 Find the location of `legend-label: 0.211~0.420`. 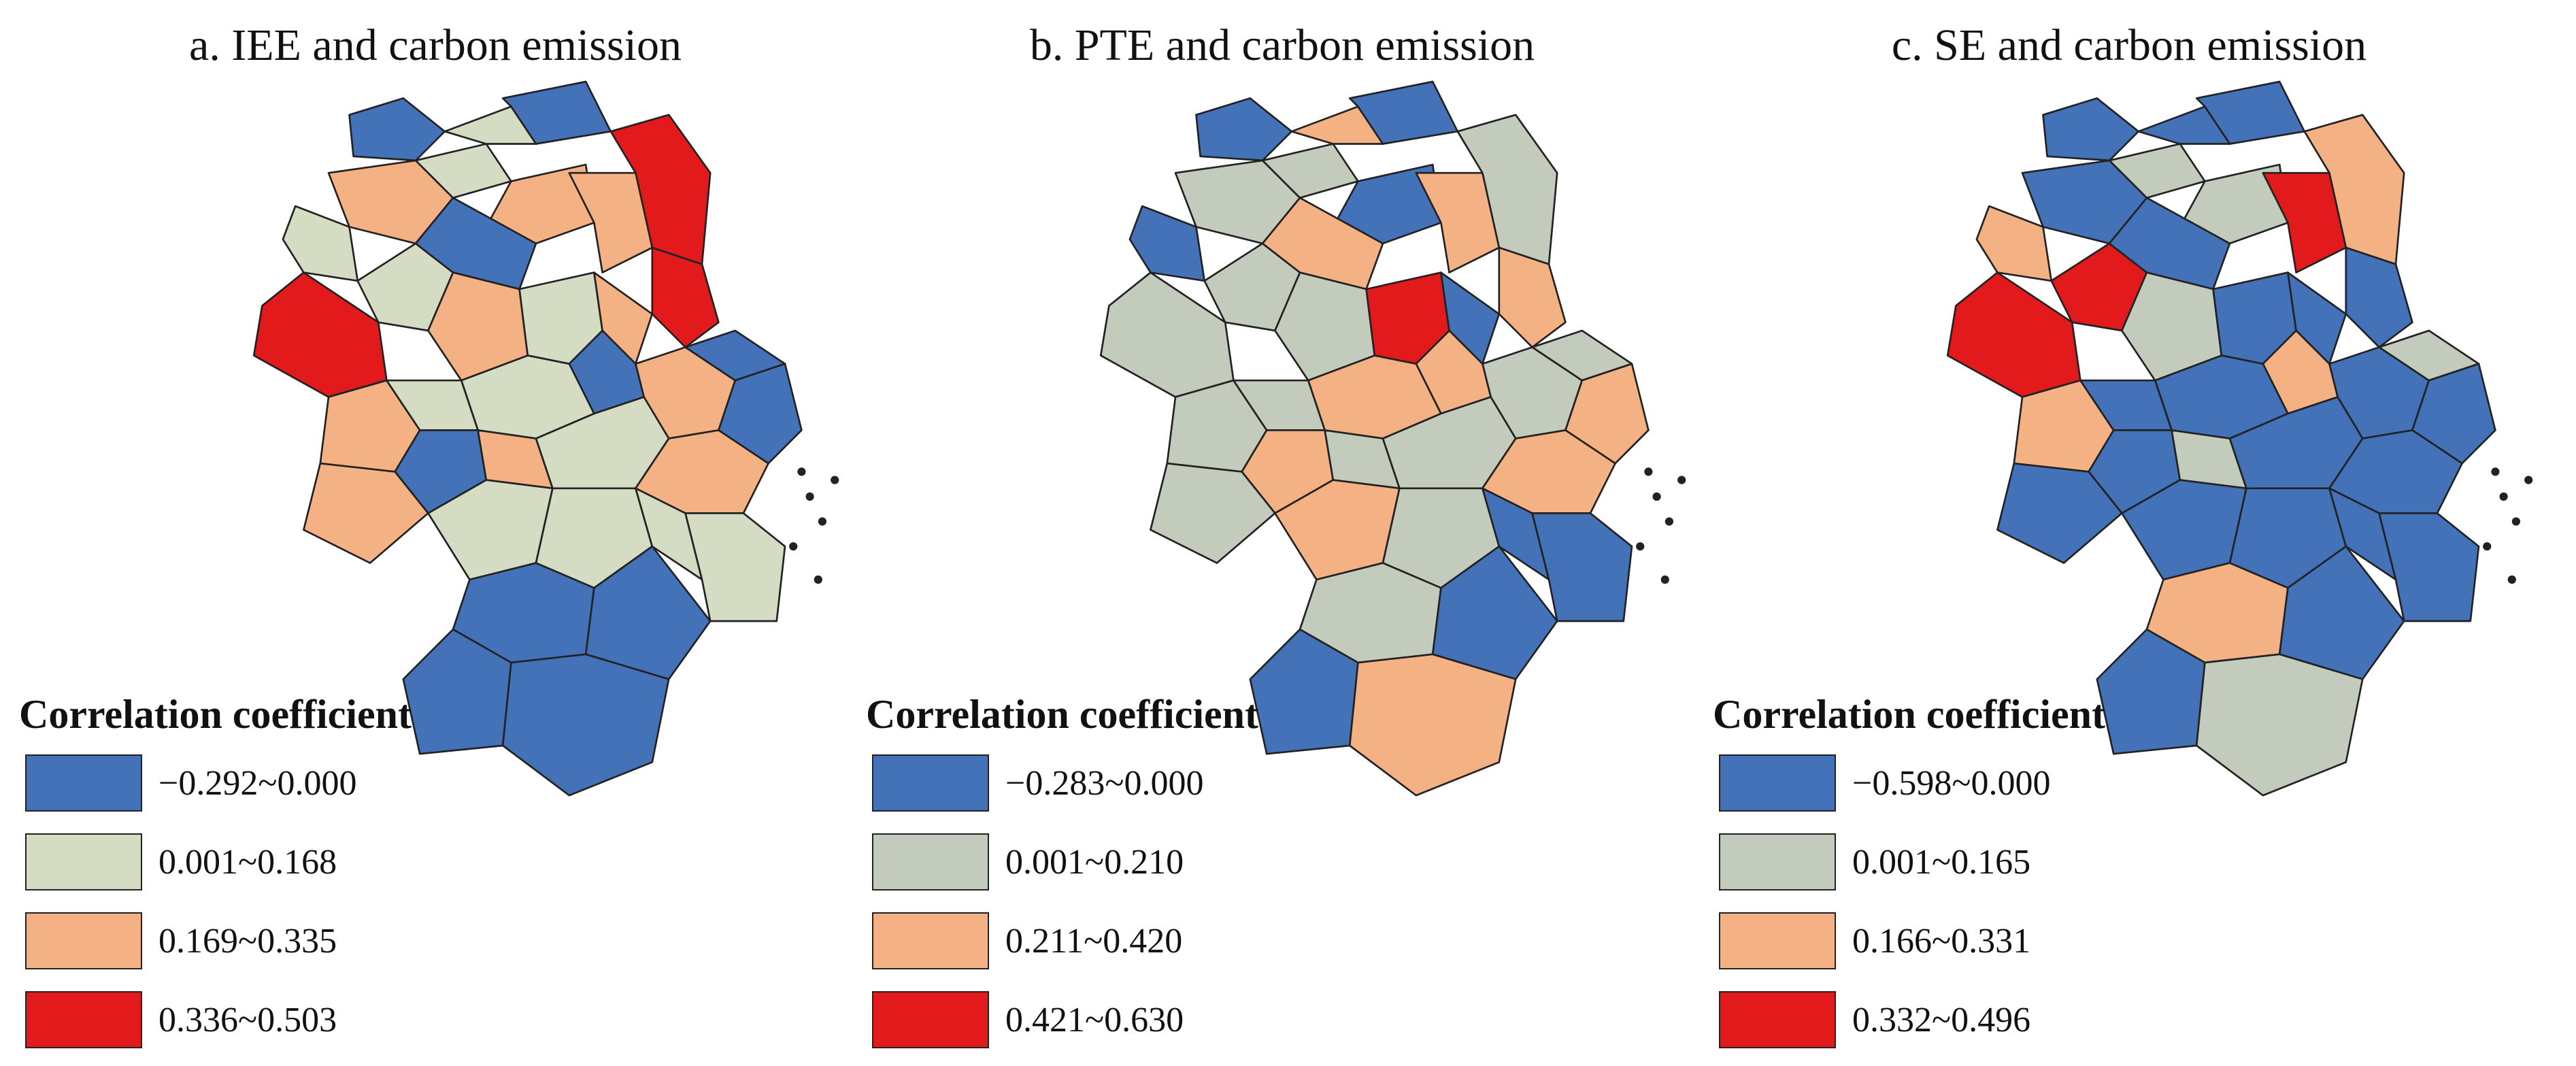

legend-label: 0.211~0.420 is located at coordinates (1093, 941).